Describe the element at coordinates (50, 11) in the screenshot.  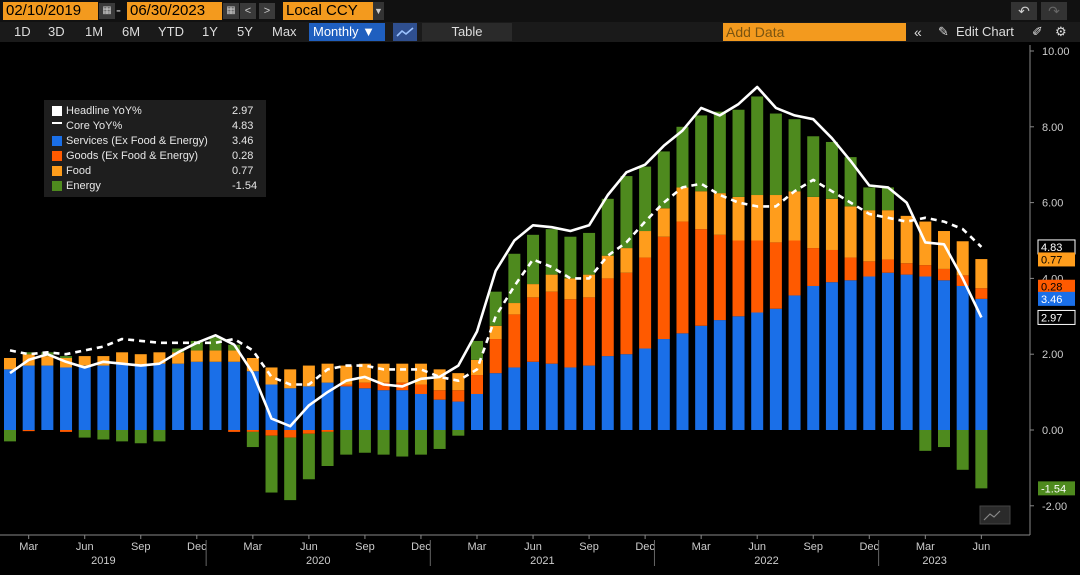
I see `start-date-input: 02/10/2019` at that location.